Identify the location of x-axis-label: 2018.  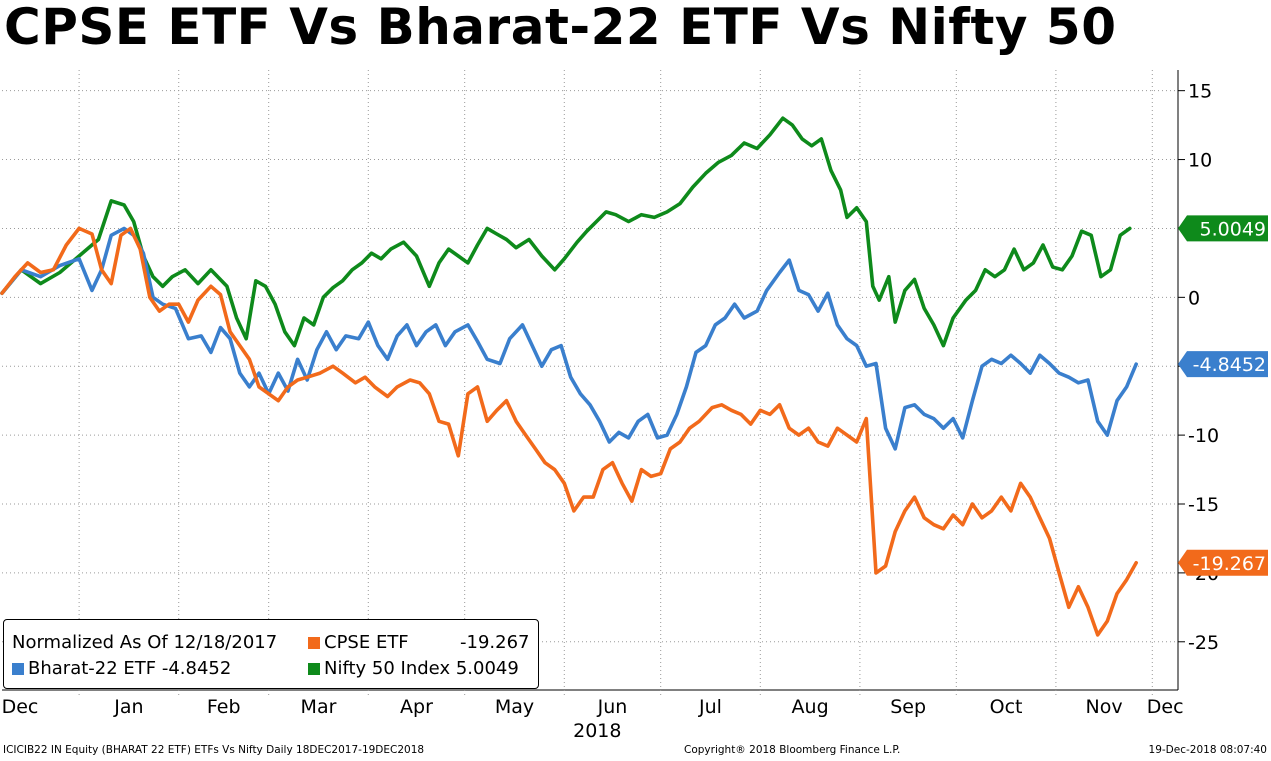
(597, 731).